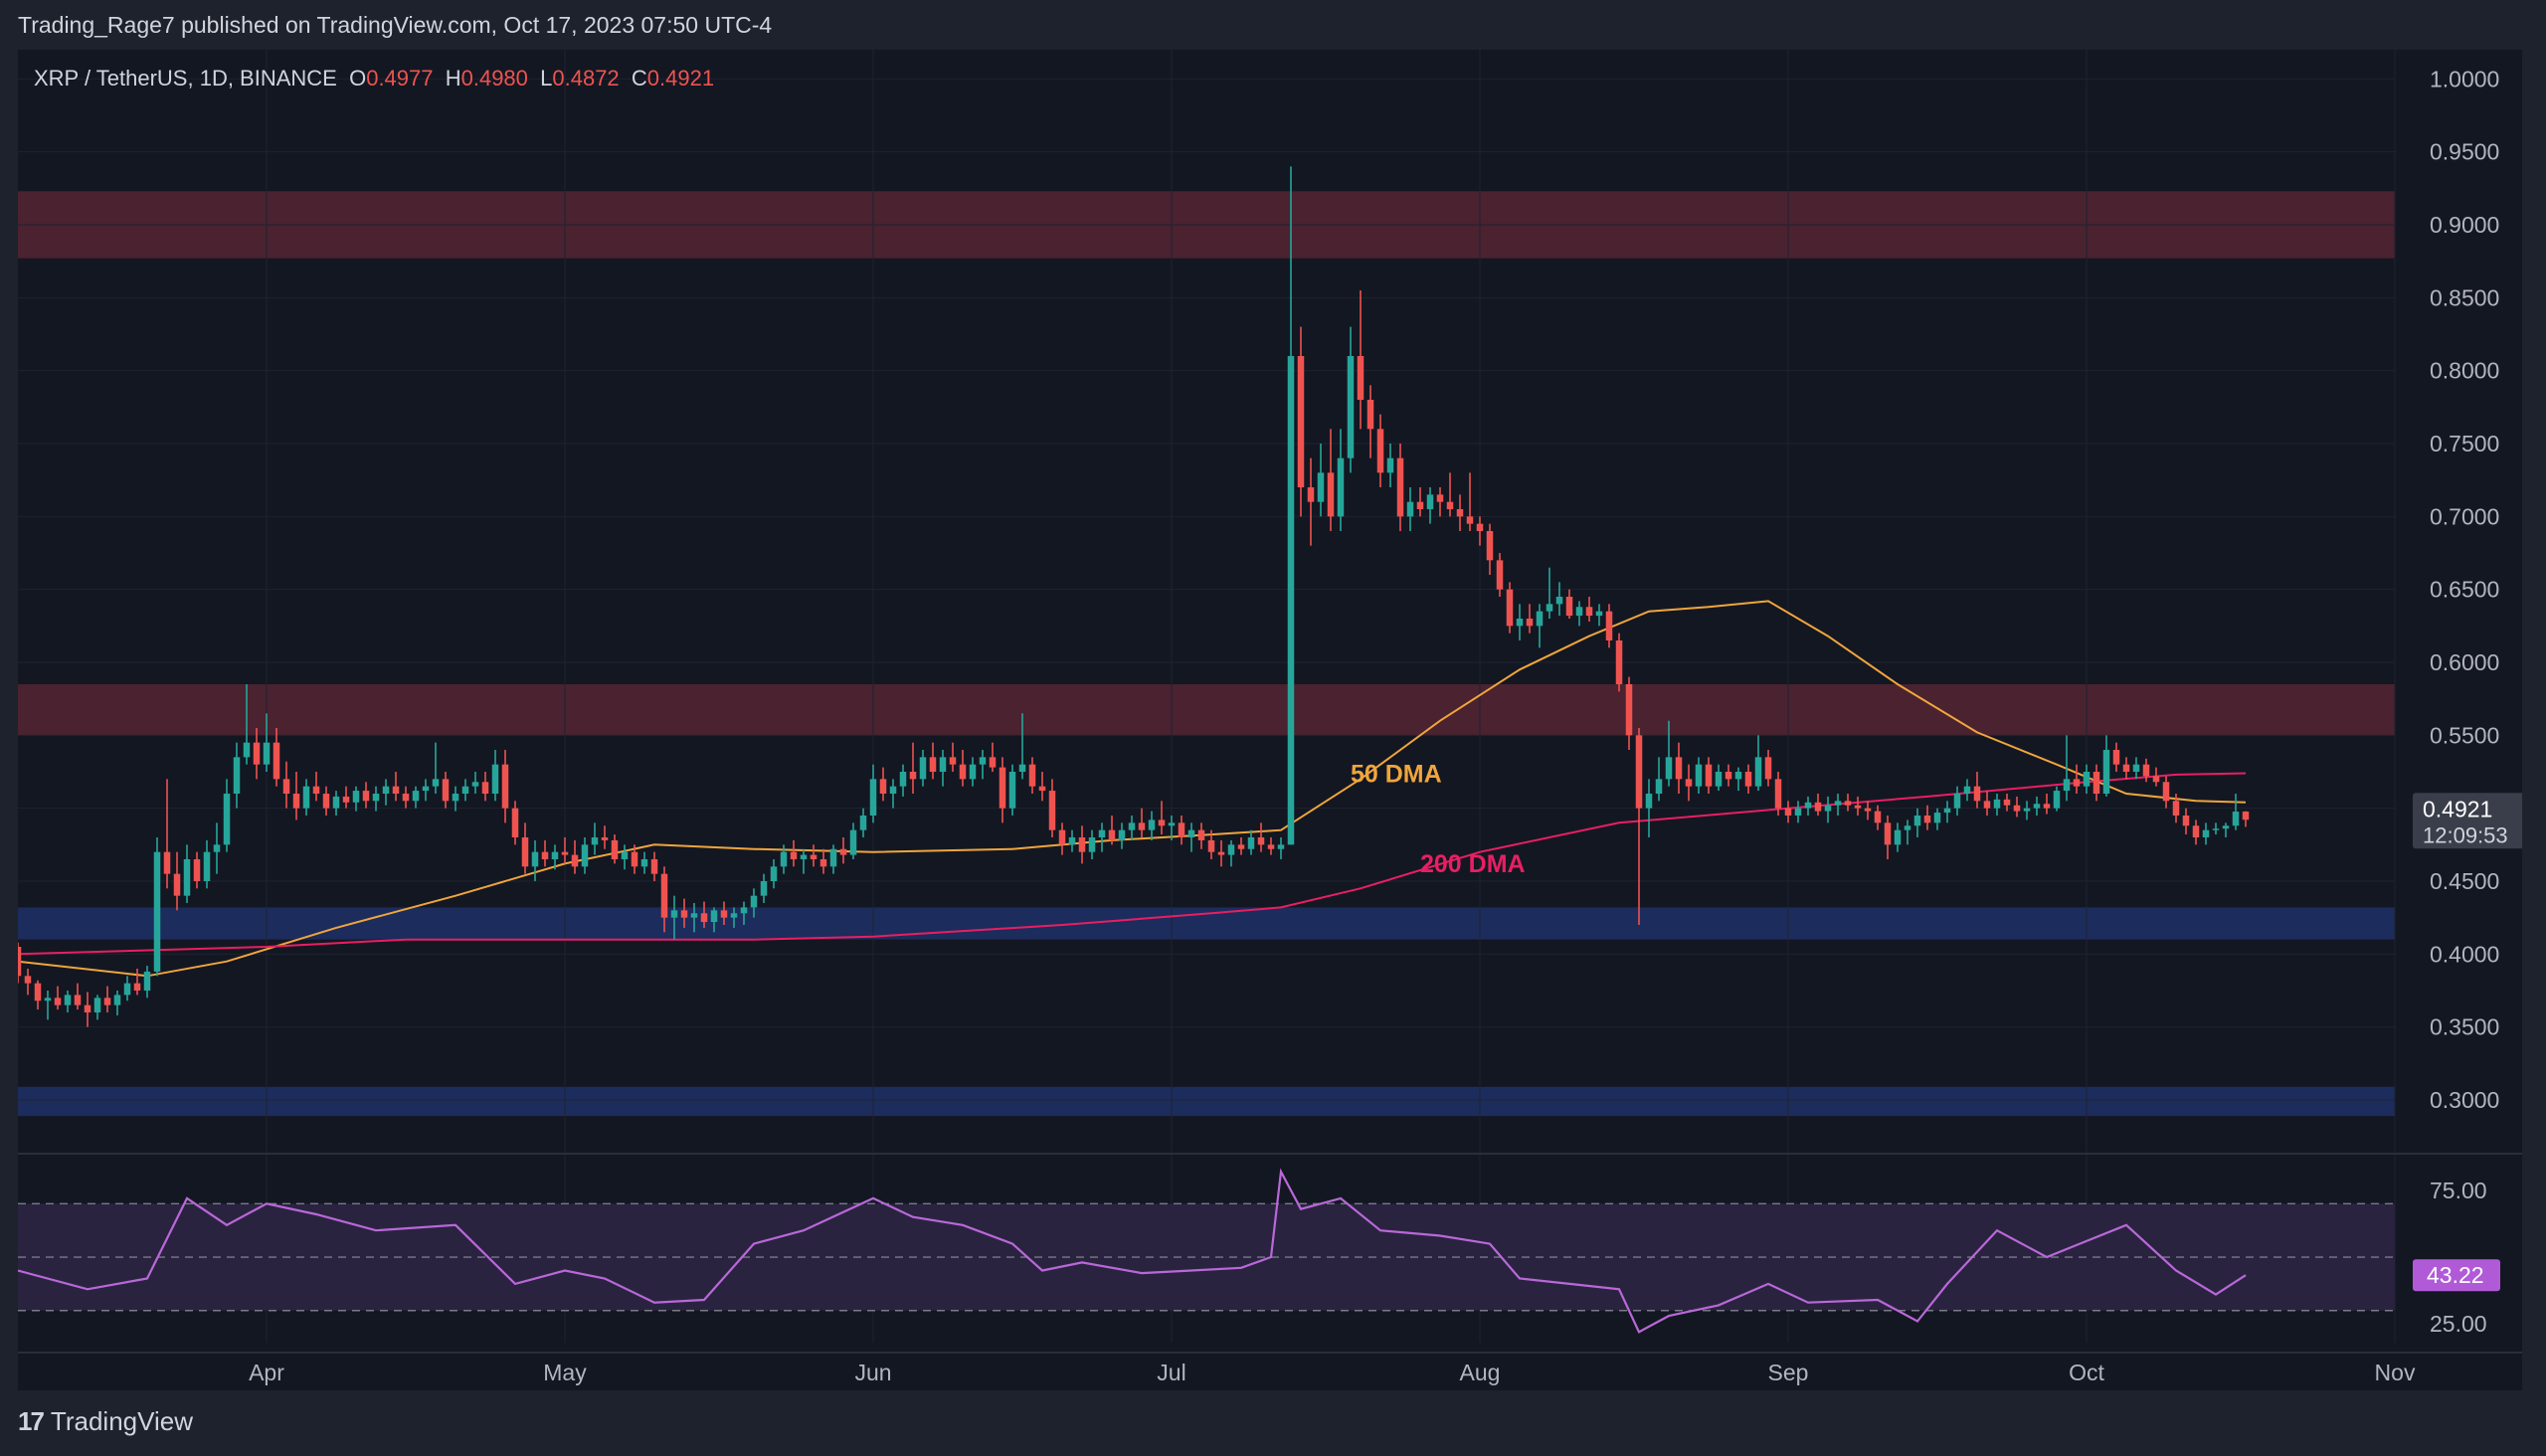  Describe the element at coordinates (121, 1421) in the screenshot. I see `footer-brand: TradingView` at that location.